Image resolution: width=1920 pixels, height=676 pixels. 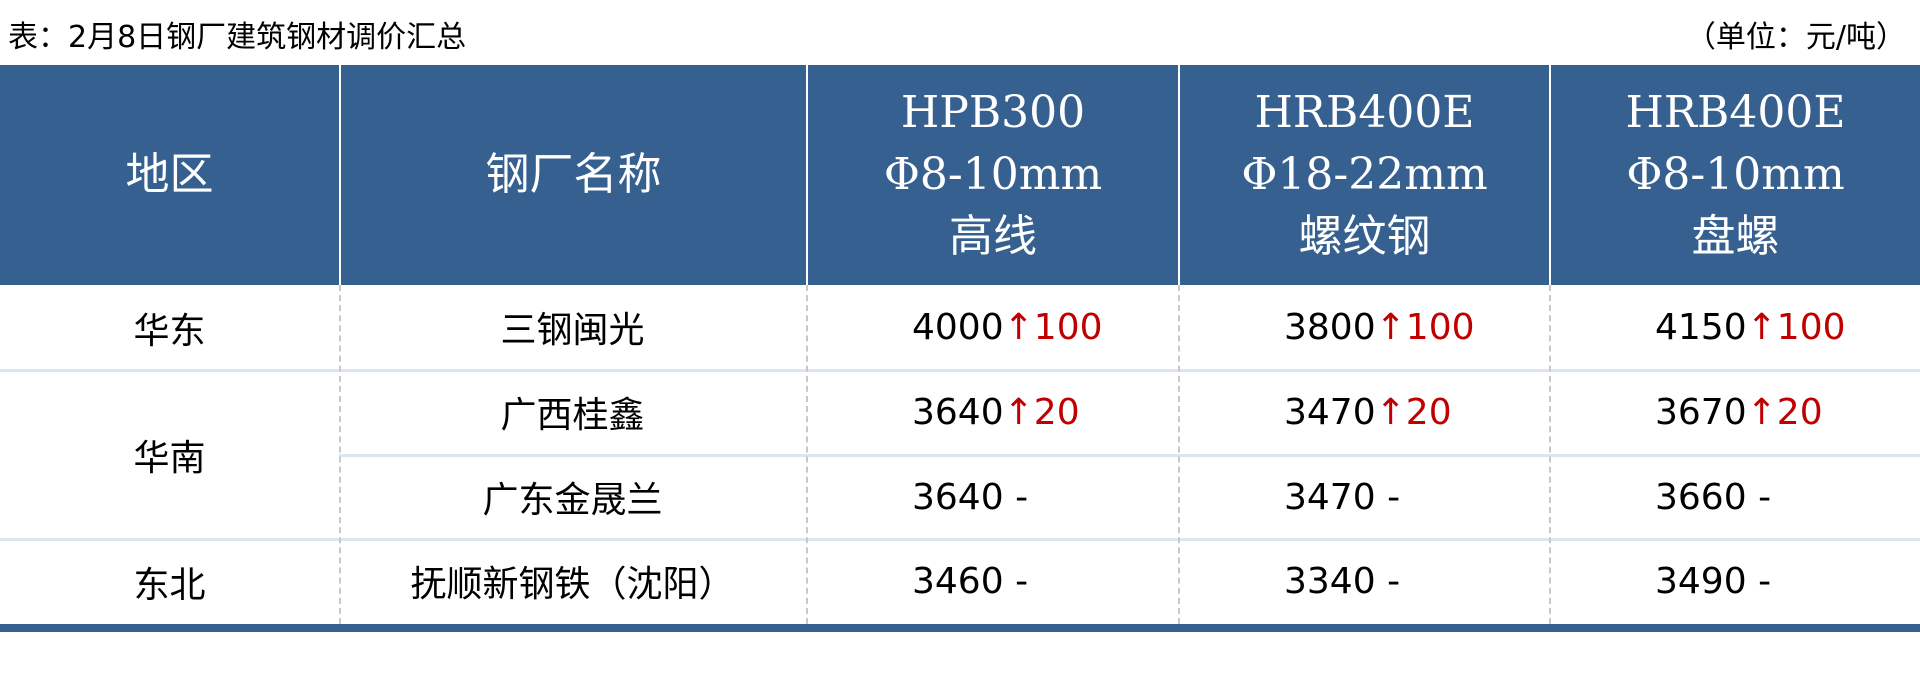 I want to click on header-line: Φ18-22mm, so click(x=1364, y=174).